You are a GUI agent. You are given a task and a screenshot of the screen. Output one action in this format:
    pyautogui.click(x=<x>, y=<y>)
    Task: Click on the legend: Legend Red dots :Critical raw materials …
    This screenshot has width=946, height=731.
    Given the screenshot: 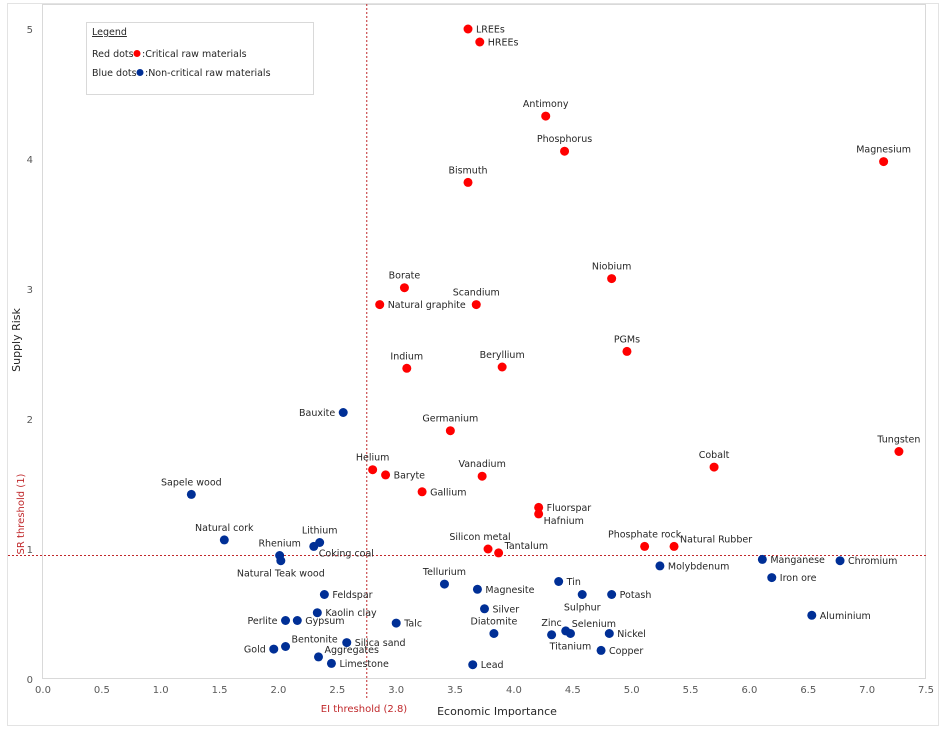 What is the action you would take?
    pyautogui.click(x=200, y=58)
    